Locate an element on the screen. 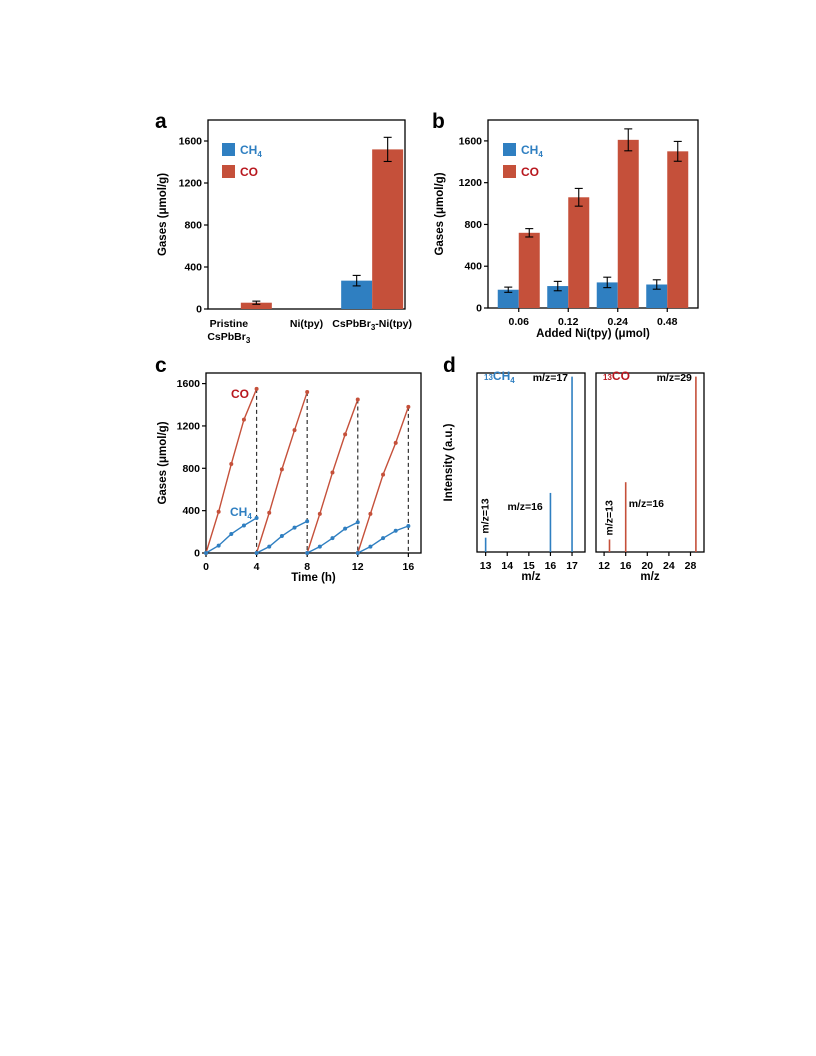 The height and width of the screenshot is (1056, 816). panel-b-xtick-label: 0.06 is located at coordinates (519, 322).